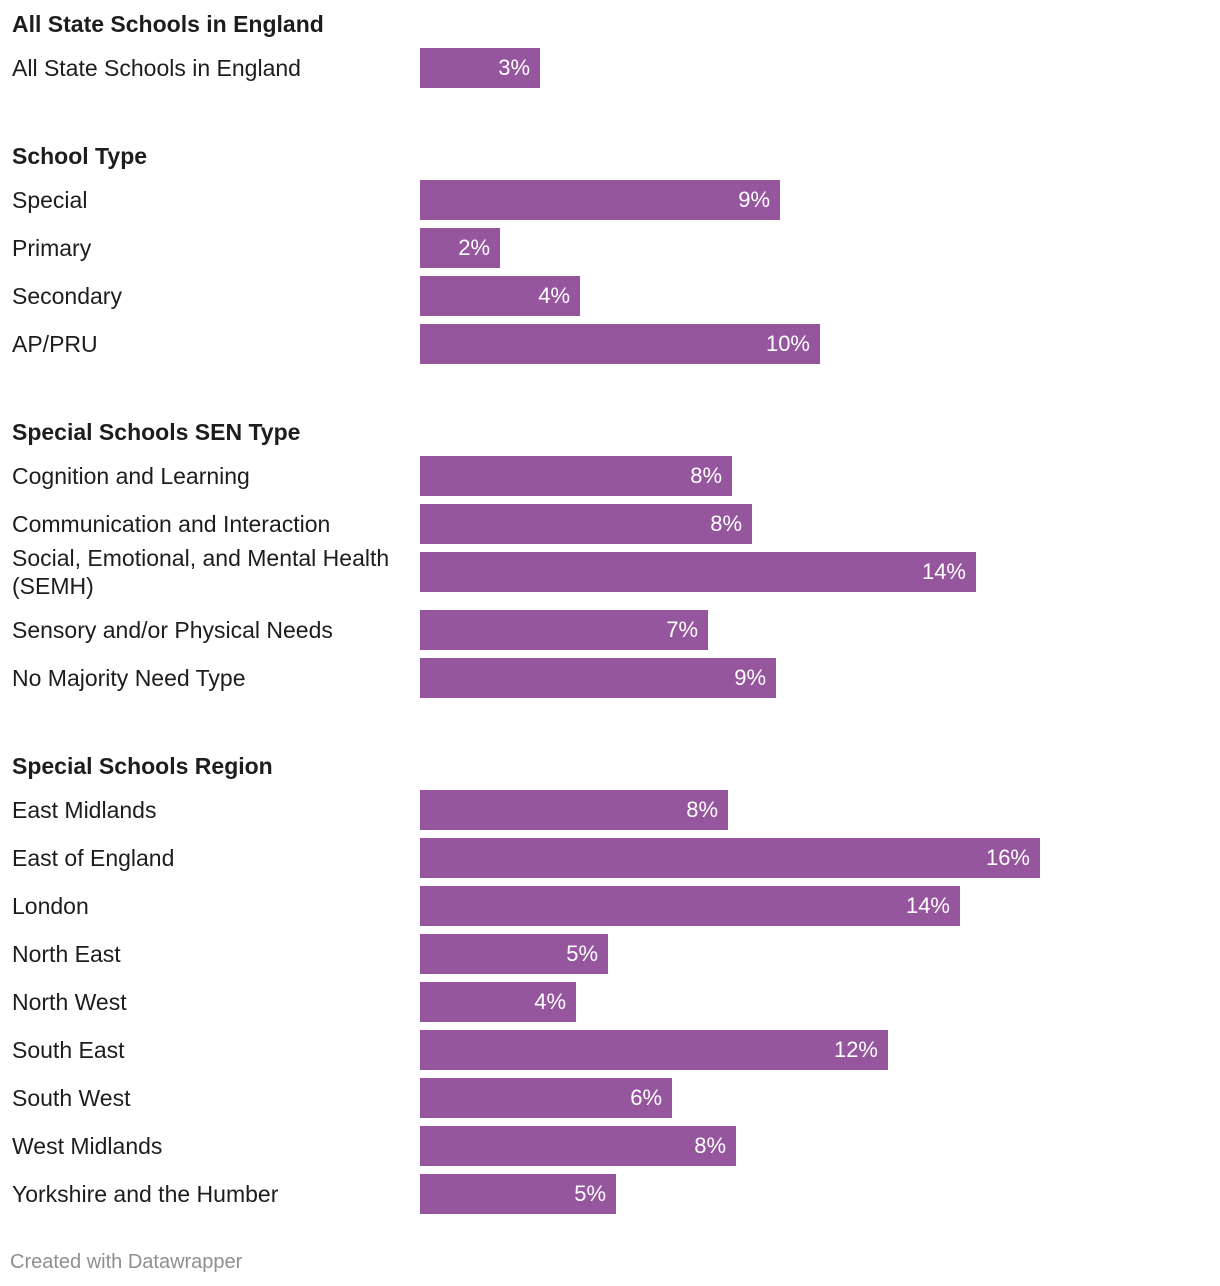 This screenshot has height=1286, width=1220. What do you see at coordinates (546, 1098) in the screenshot?
I see `bar: 6%` at bounding box center [546, 1098].